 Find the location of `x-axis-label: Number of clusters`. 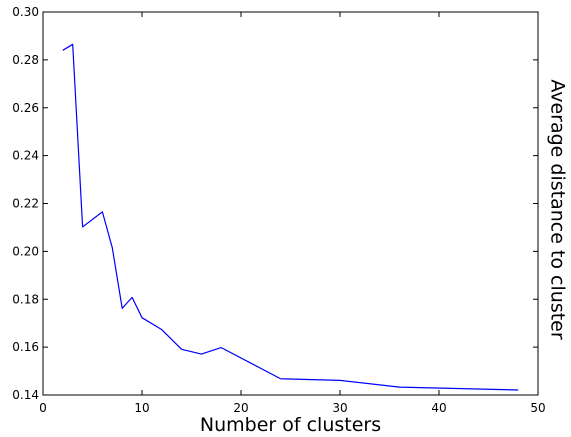

x-axis-label: Number of clusters is located at coordinates (290, 425).